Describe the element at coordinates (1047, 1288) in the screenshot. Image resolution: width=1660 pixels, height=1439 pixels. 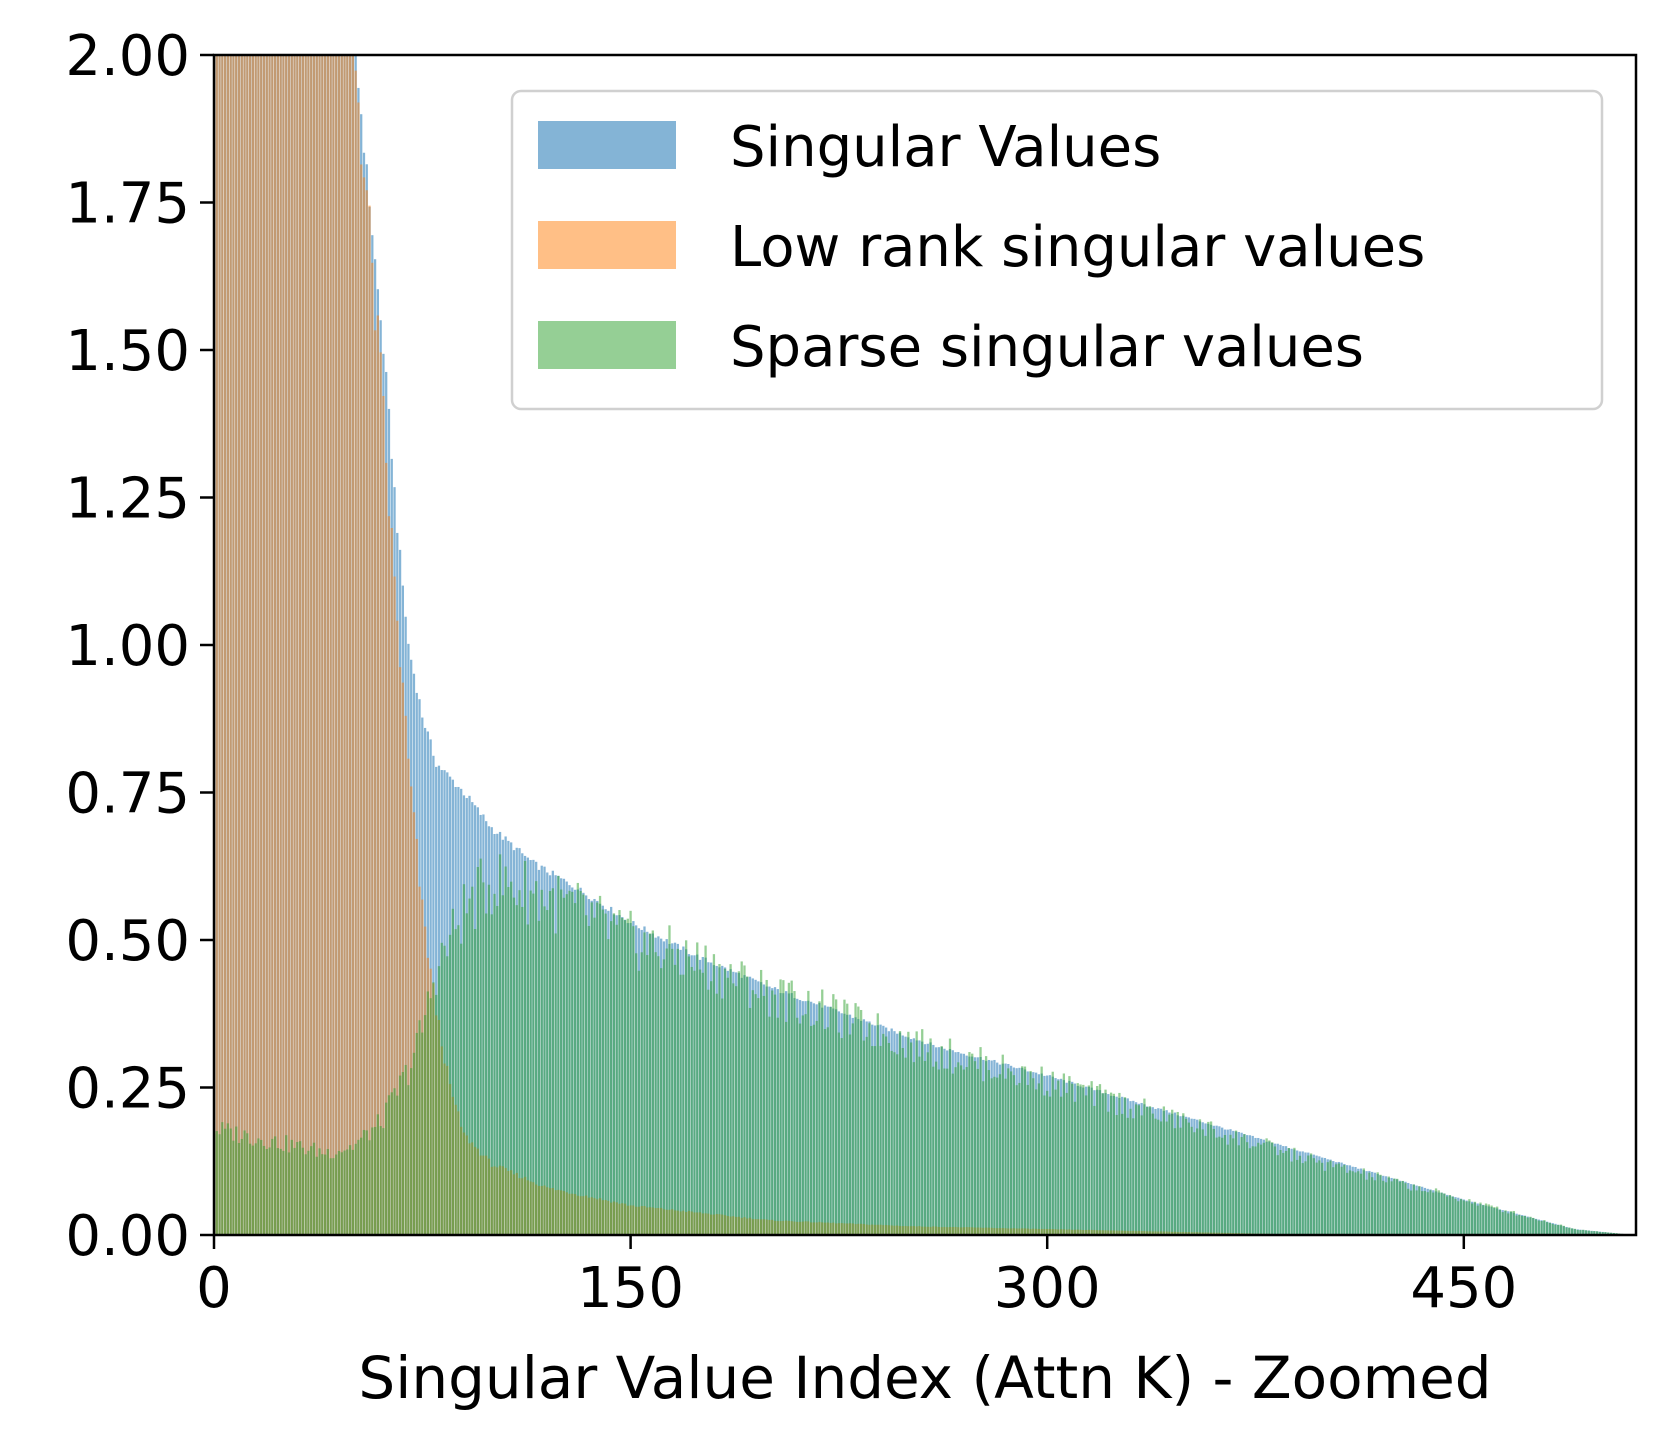
I see `x-tick-label: 300` at that location.